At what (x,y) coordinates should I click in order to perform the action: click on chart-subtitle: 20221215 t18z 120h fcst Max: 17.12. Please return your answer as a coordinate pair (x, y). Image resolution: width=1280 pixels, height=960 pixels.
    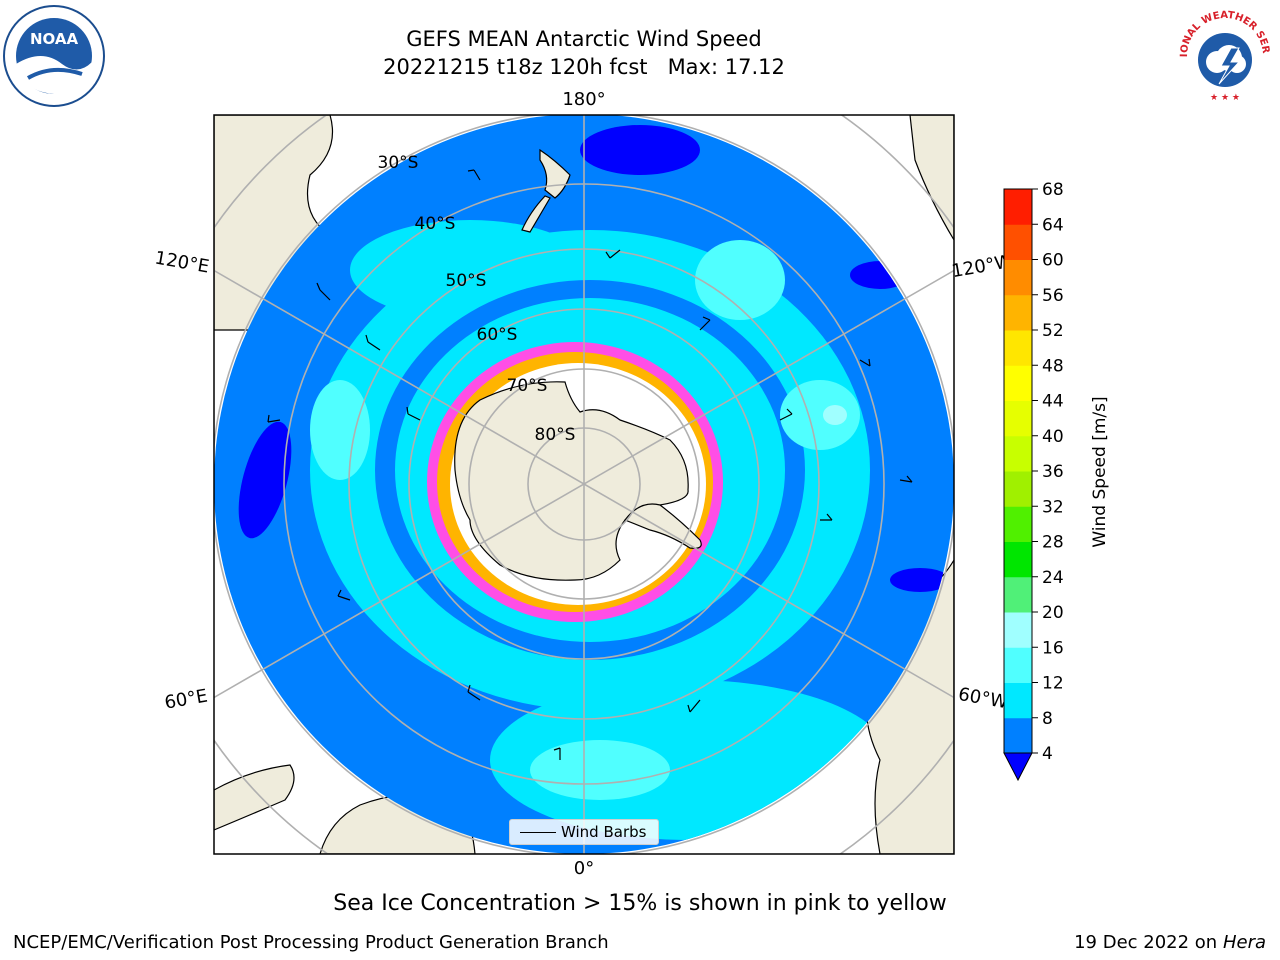
    Looking at the image, I should click on (584, 67).